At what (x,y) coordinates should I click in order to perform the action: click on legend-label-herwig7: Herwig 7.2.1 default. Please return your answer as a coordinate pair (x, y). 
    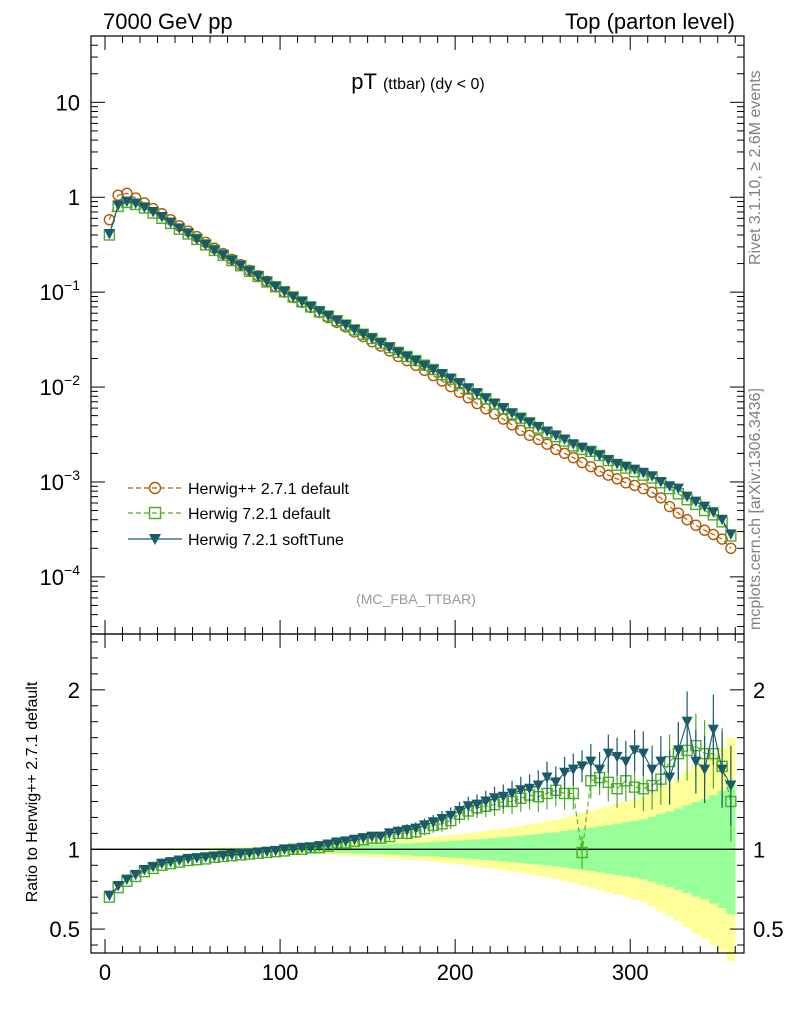
    Looking at the image, I should click on (259, 514).